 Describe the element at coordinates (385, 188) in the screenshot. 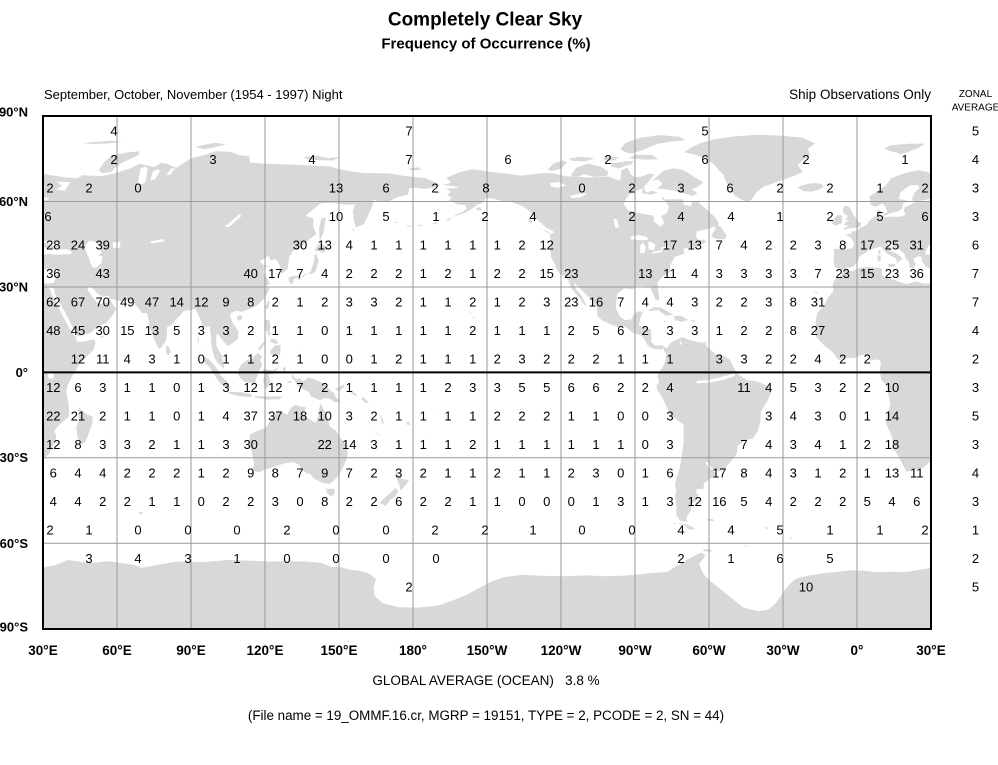

I see `svg-text: 6` at that location.